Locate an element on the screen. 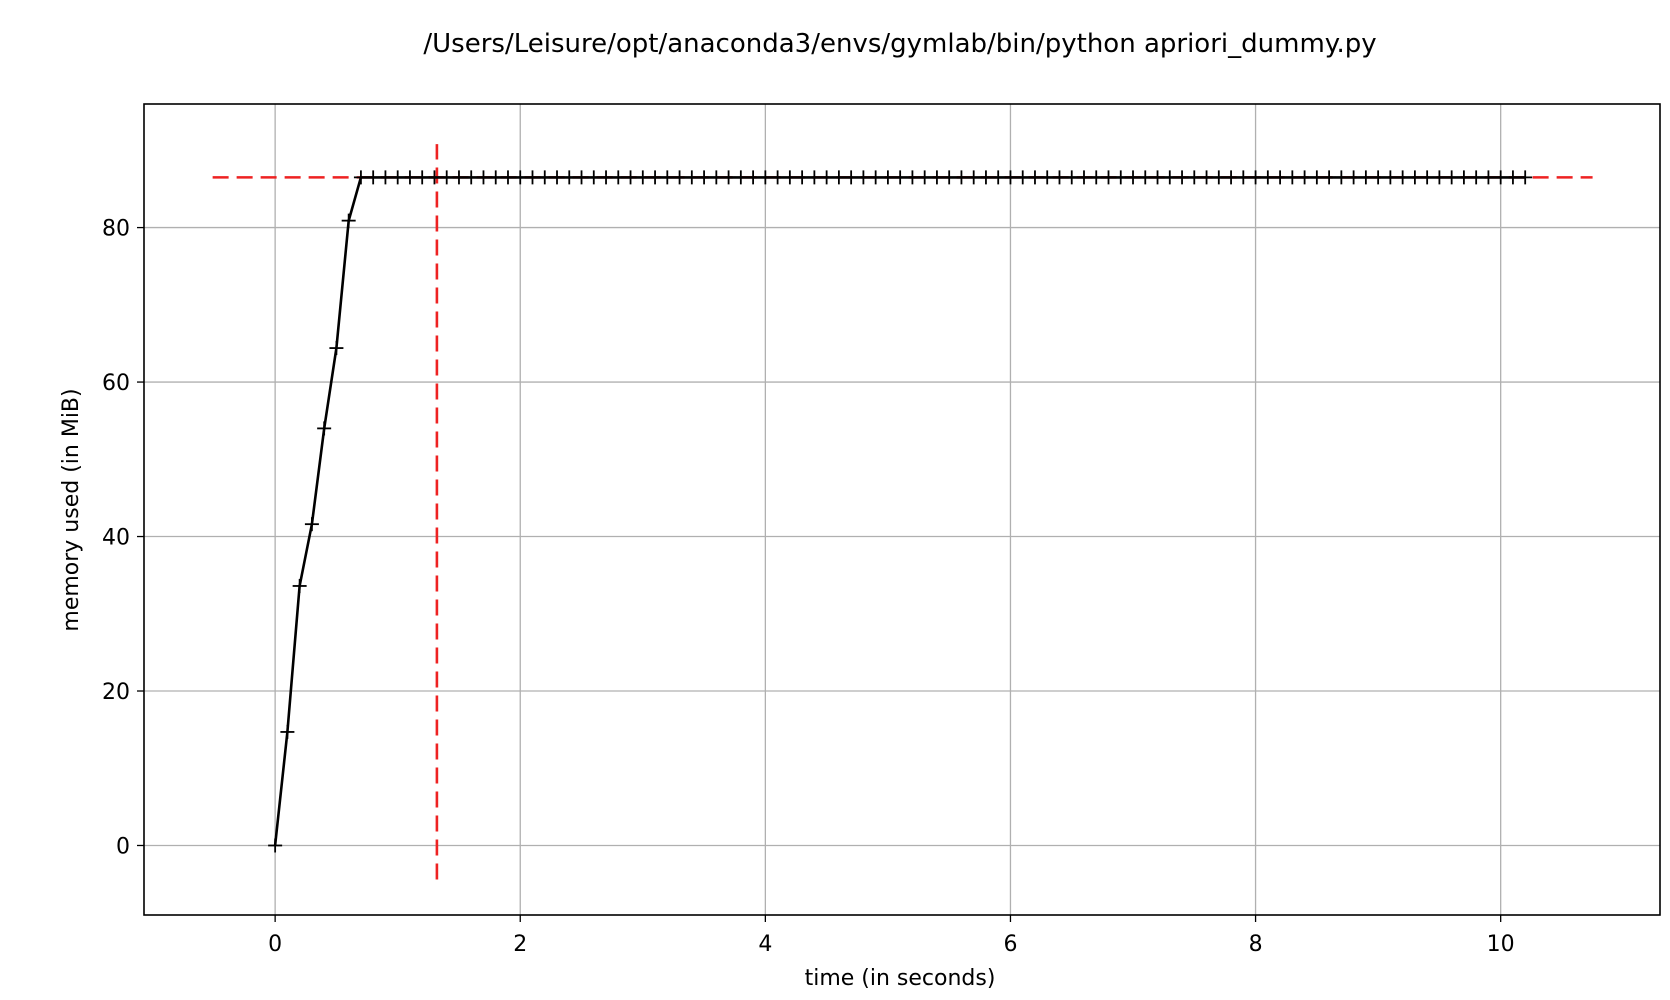 Image resolution: width=1670 pixels, height=1000 pixels. y-axis-label: memory used (in MiB) is located at coordinates (71, 509).